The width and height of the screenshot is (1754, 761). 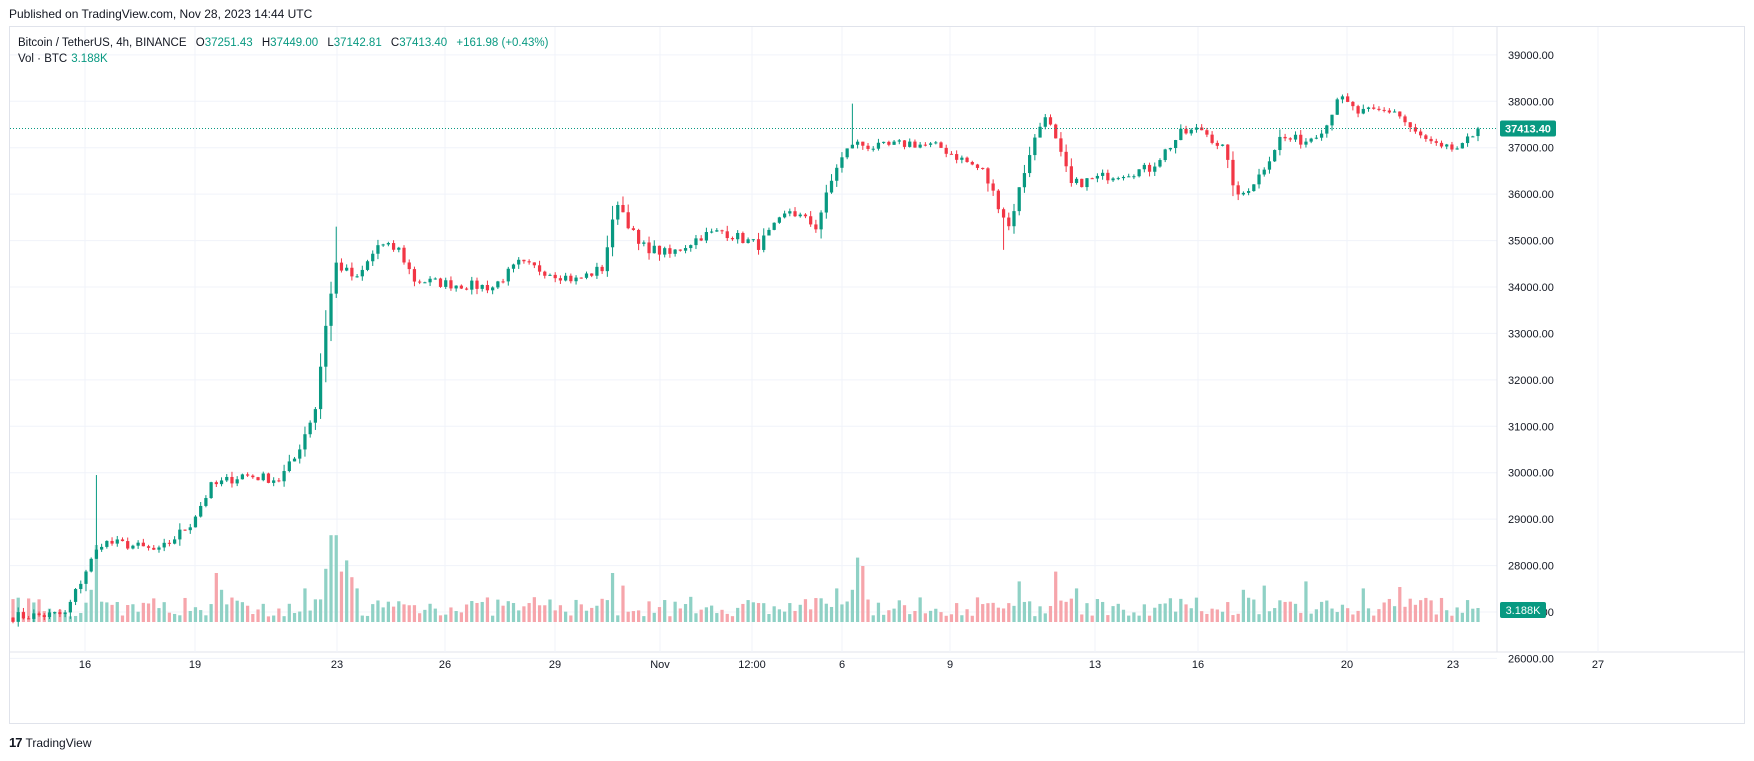 I want to click on low-value: 37142.81, so click(x=357, y=43).